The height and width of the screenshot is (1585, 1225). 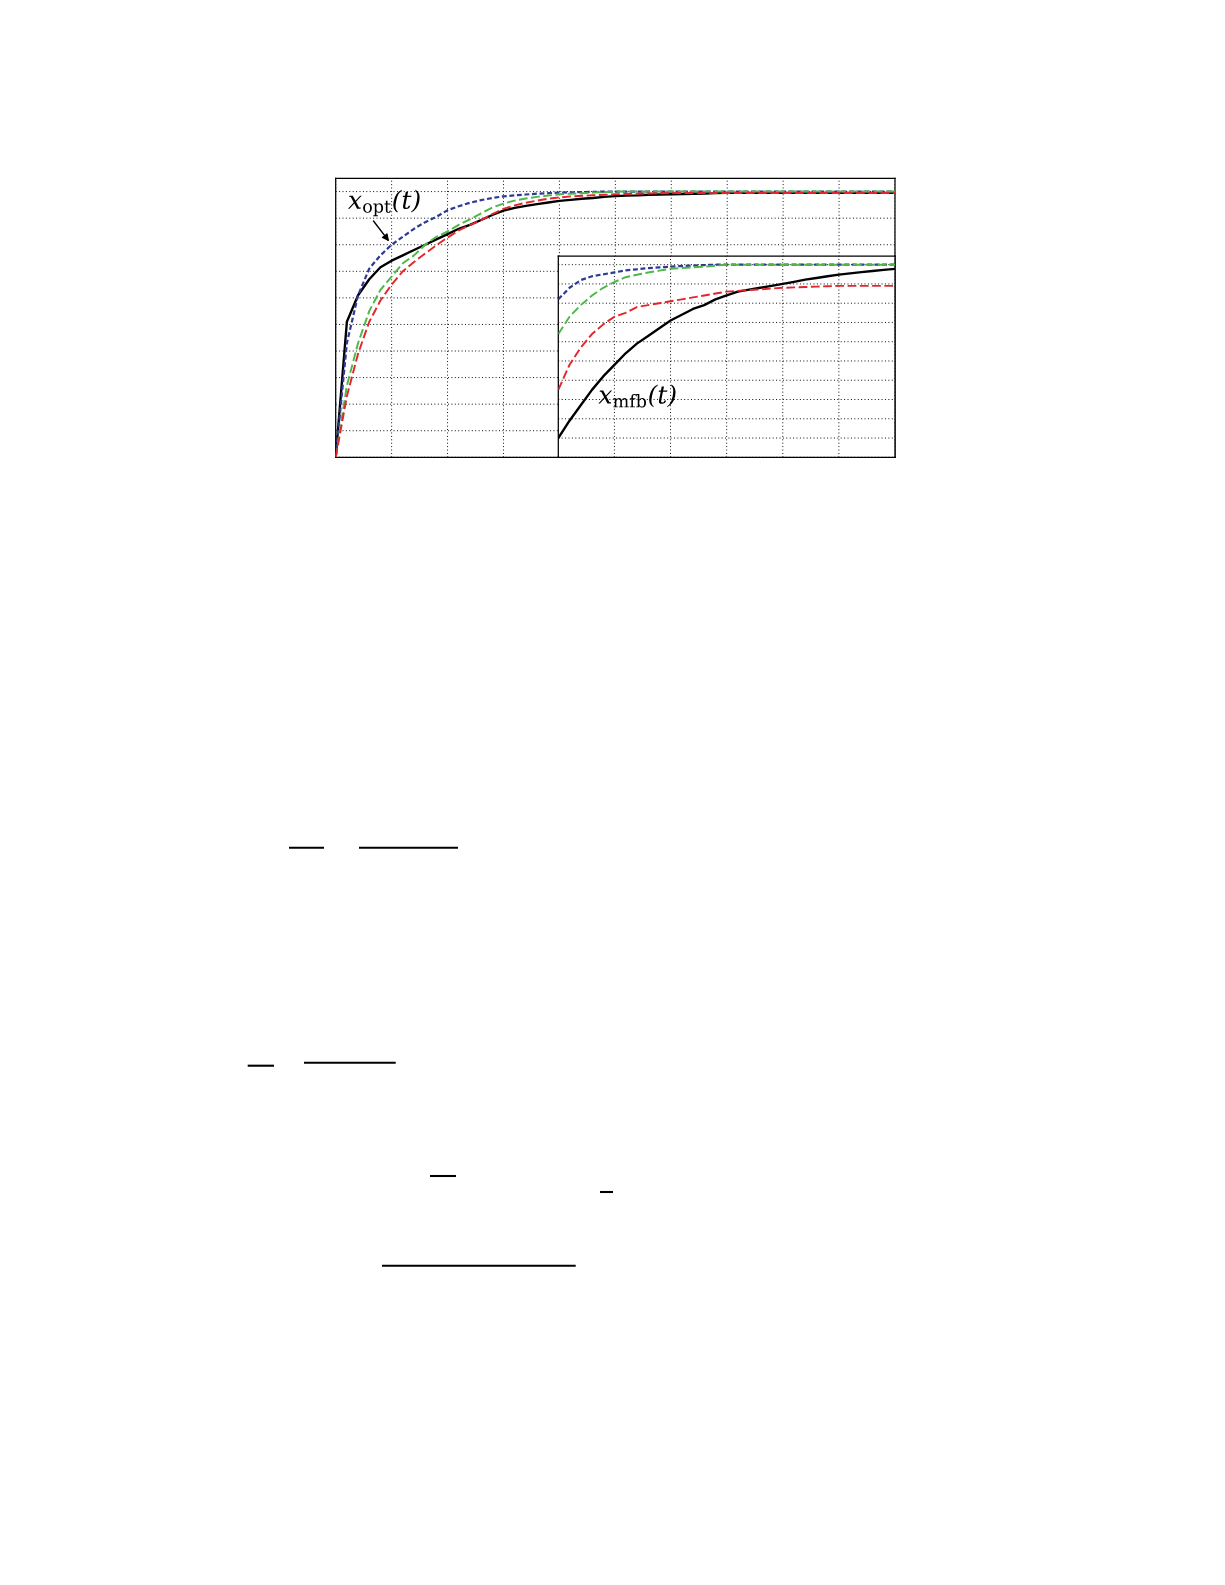 What do you see at coordinates (637, 396) in the screenshot?
I see `series-label: x$_{mfb}$(t)` at bounding box center [637, 396].